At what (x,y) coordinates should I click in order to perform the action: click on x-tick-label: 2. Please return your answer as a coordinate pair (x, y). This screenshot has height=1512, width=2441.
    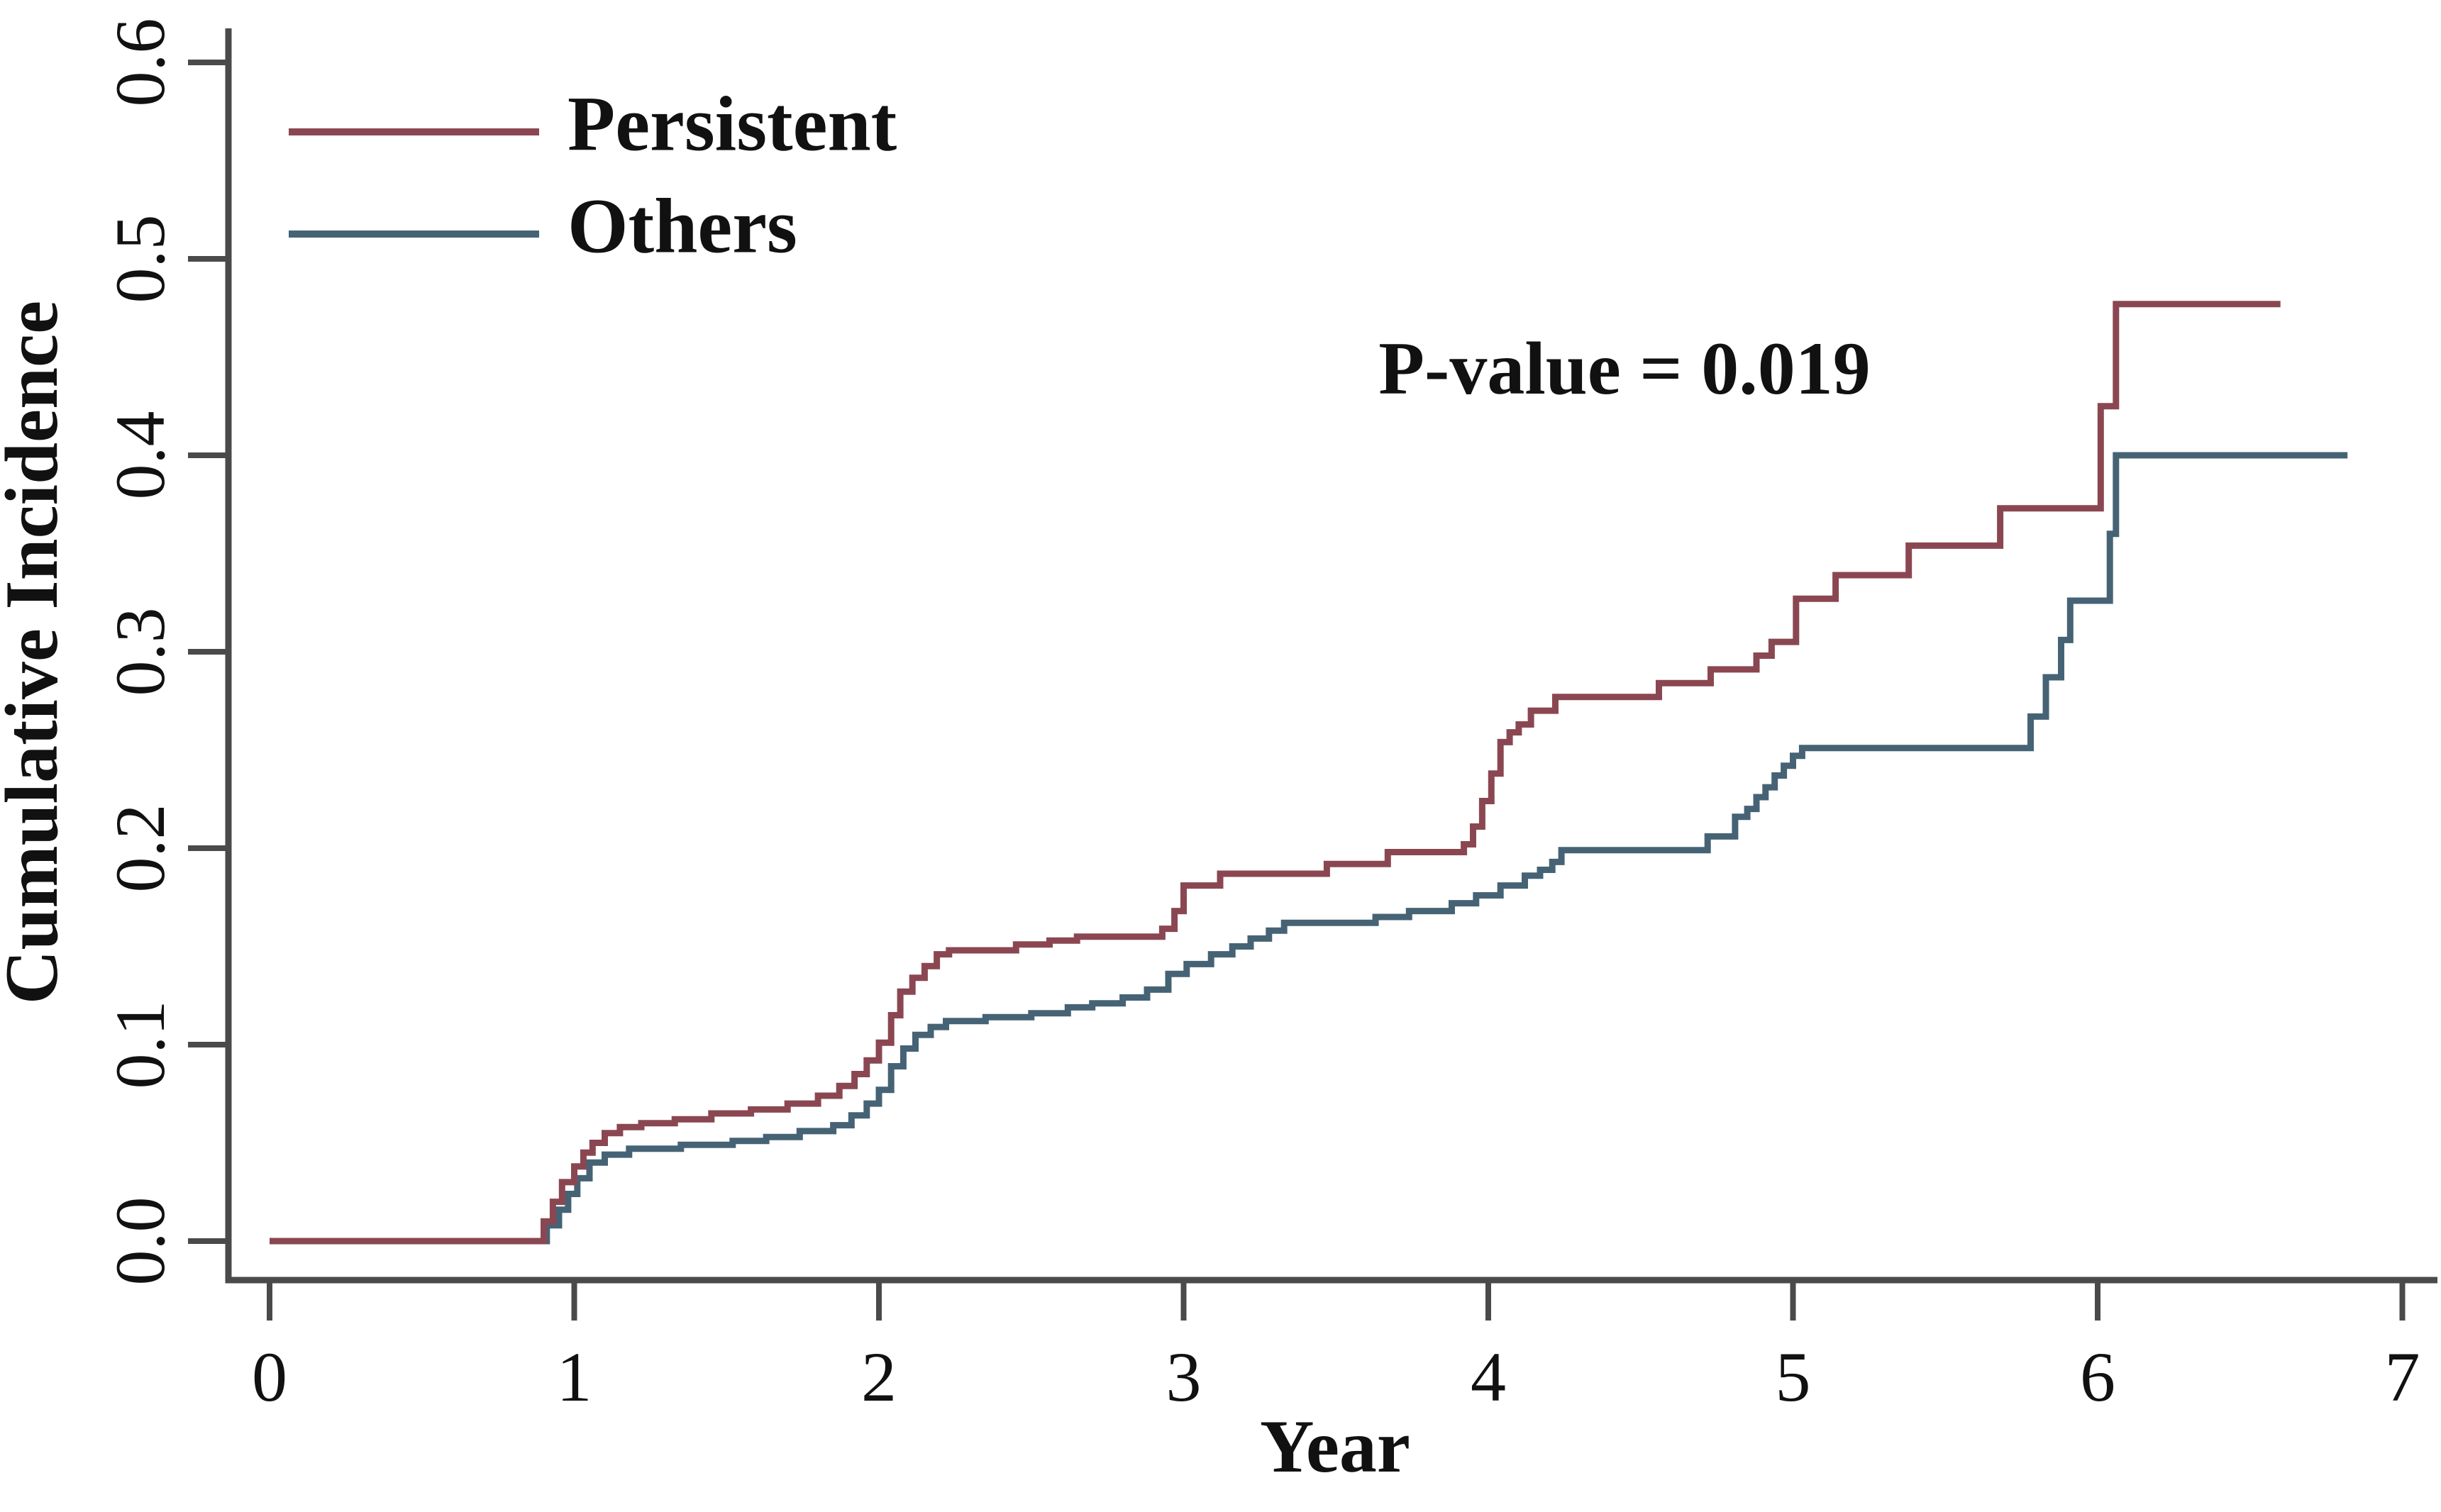
    Looking at the image, I should click on (879, 1377).